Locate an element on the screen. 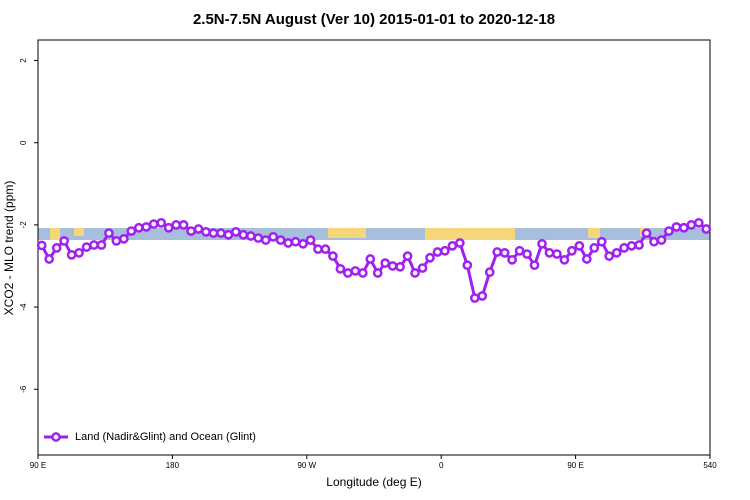 The image size is (750, 500). x-axis-label: Longitude (deg E) is located at coordinates (373, 482).